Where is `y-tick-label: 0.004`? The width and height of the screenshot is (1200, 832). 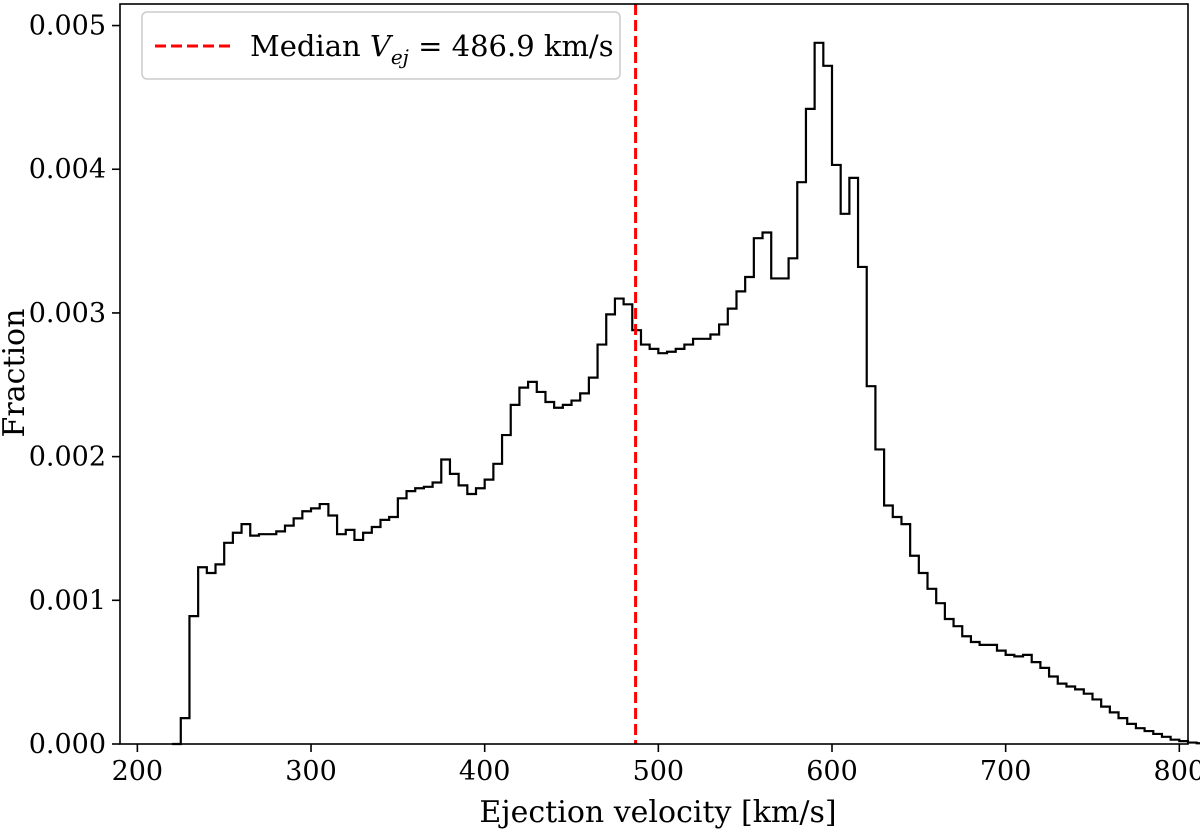 y-tick-label: 0.004 is located at coordinates (67, 169).